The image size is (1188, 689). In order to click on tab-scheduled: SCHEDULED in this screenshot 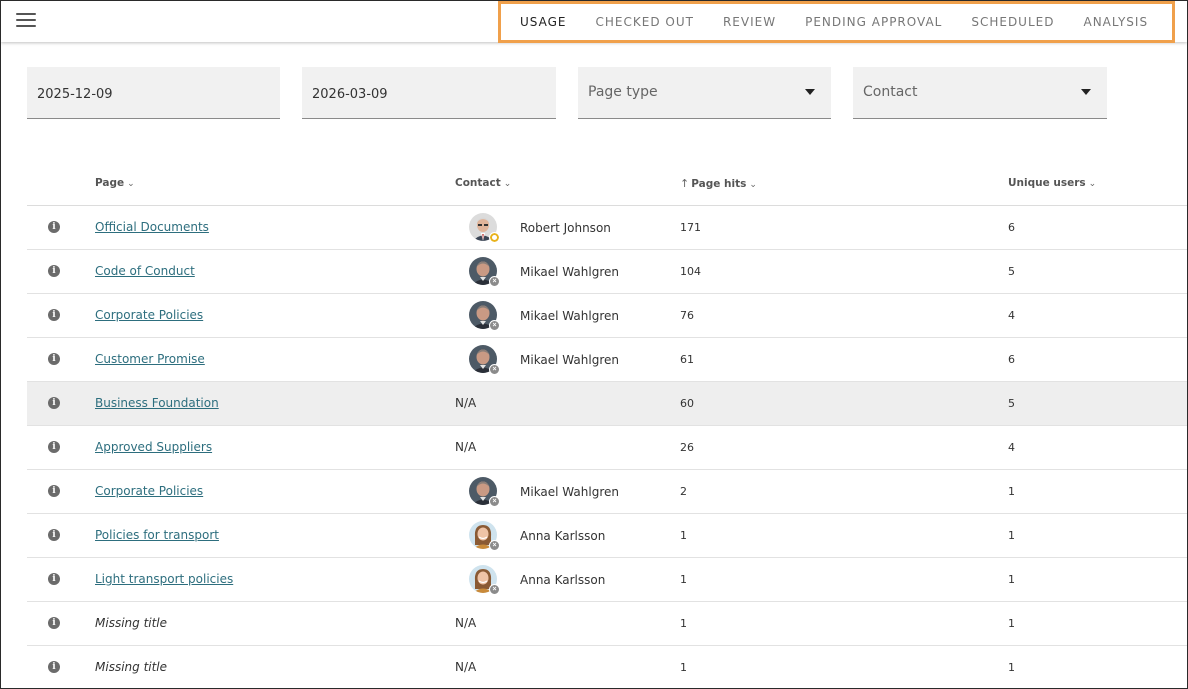, I will do `click(1013, 22)`.